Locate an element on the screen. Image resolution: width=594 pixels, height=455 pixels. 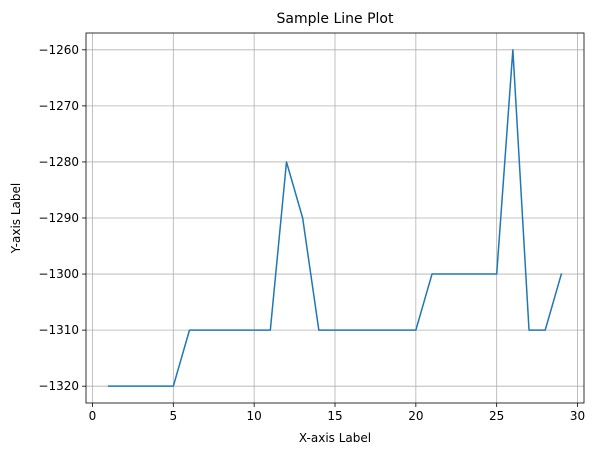
y-tick-label: −1290 is located at coordinates (58, 218).